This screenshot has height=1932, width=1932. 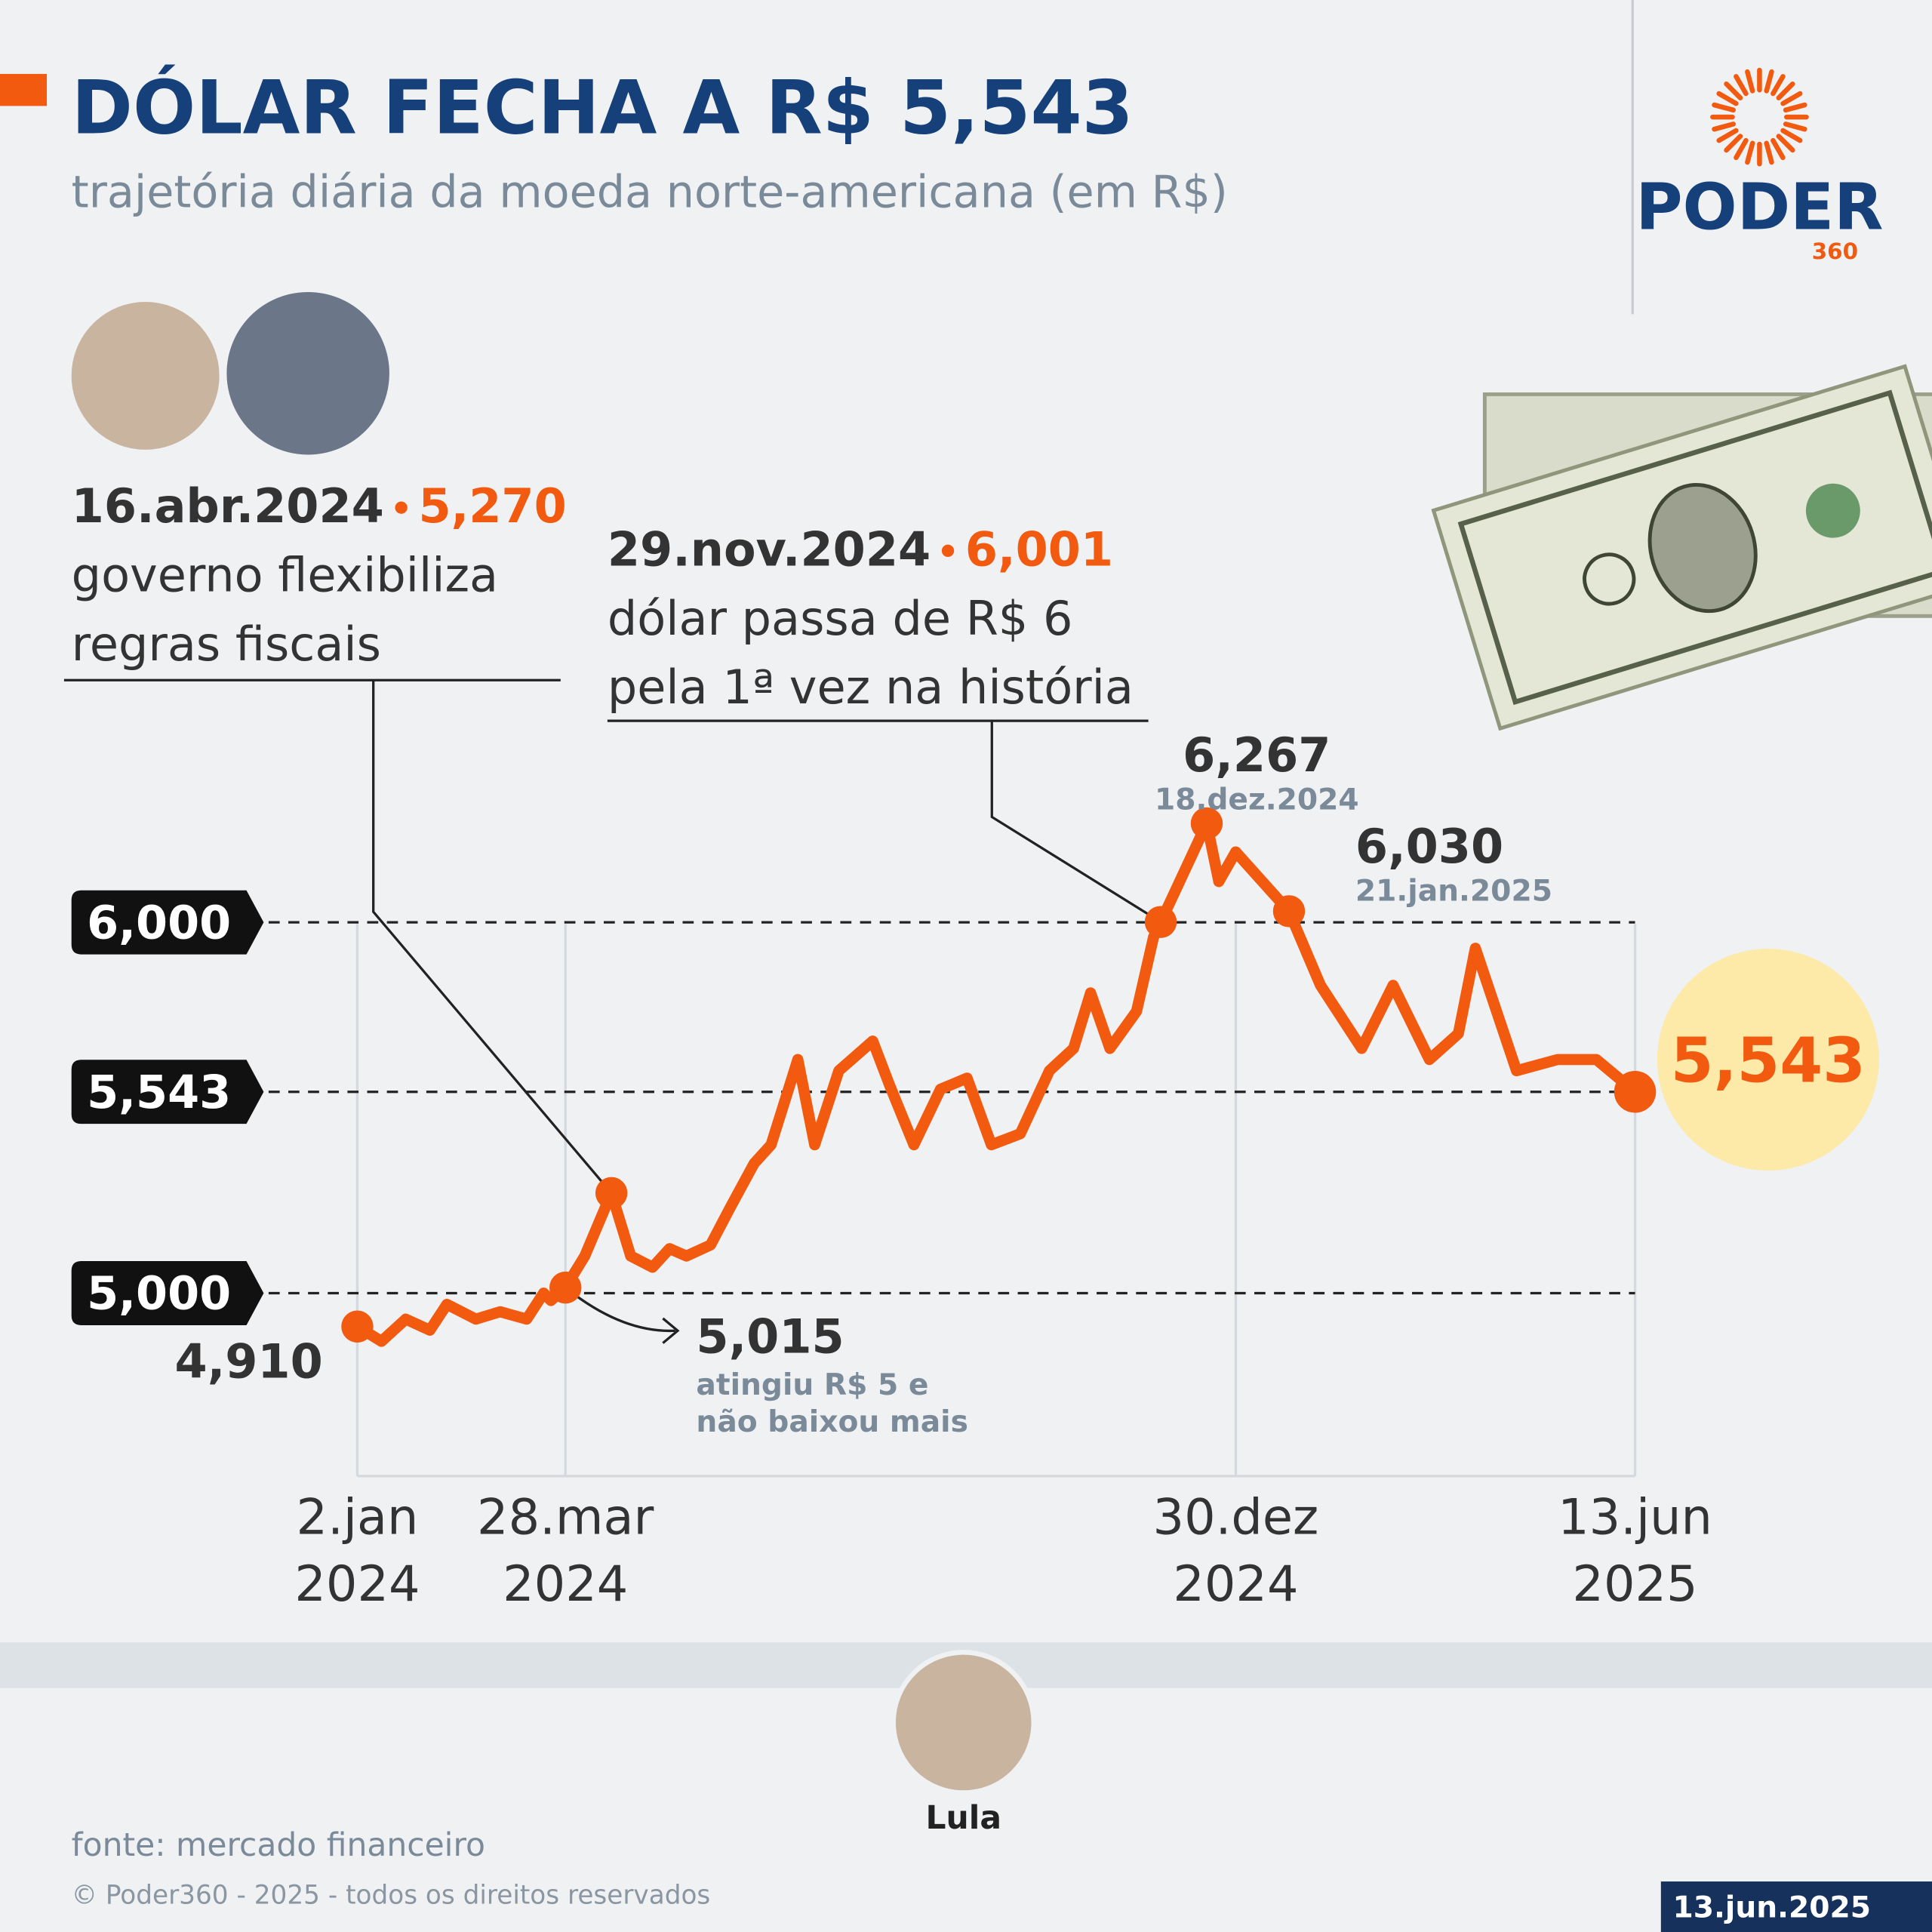 What do you see at coordinates (769, 549) in the screenshot?
I see `annotation-date: 29.nov.2024` at bounding box center [769, 549].